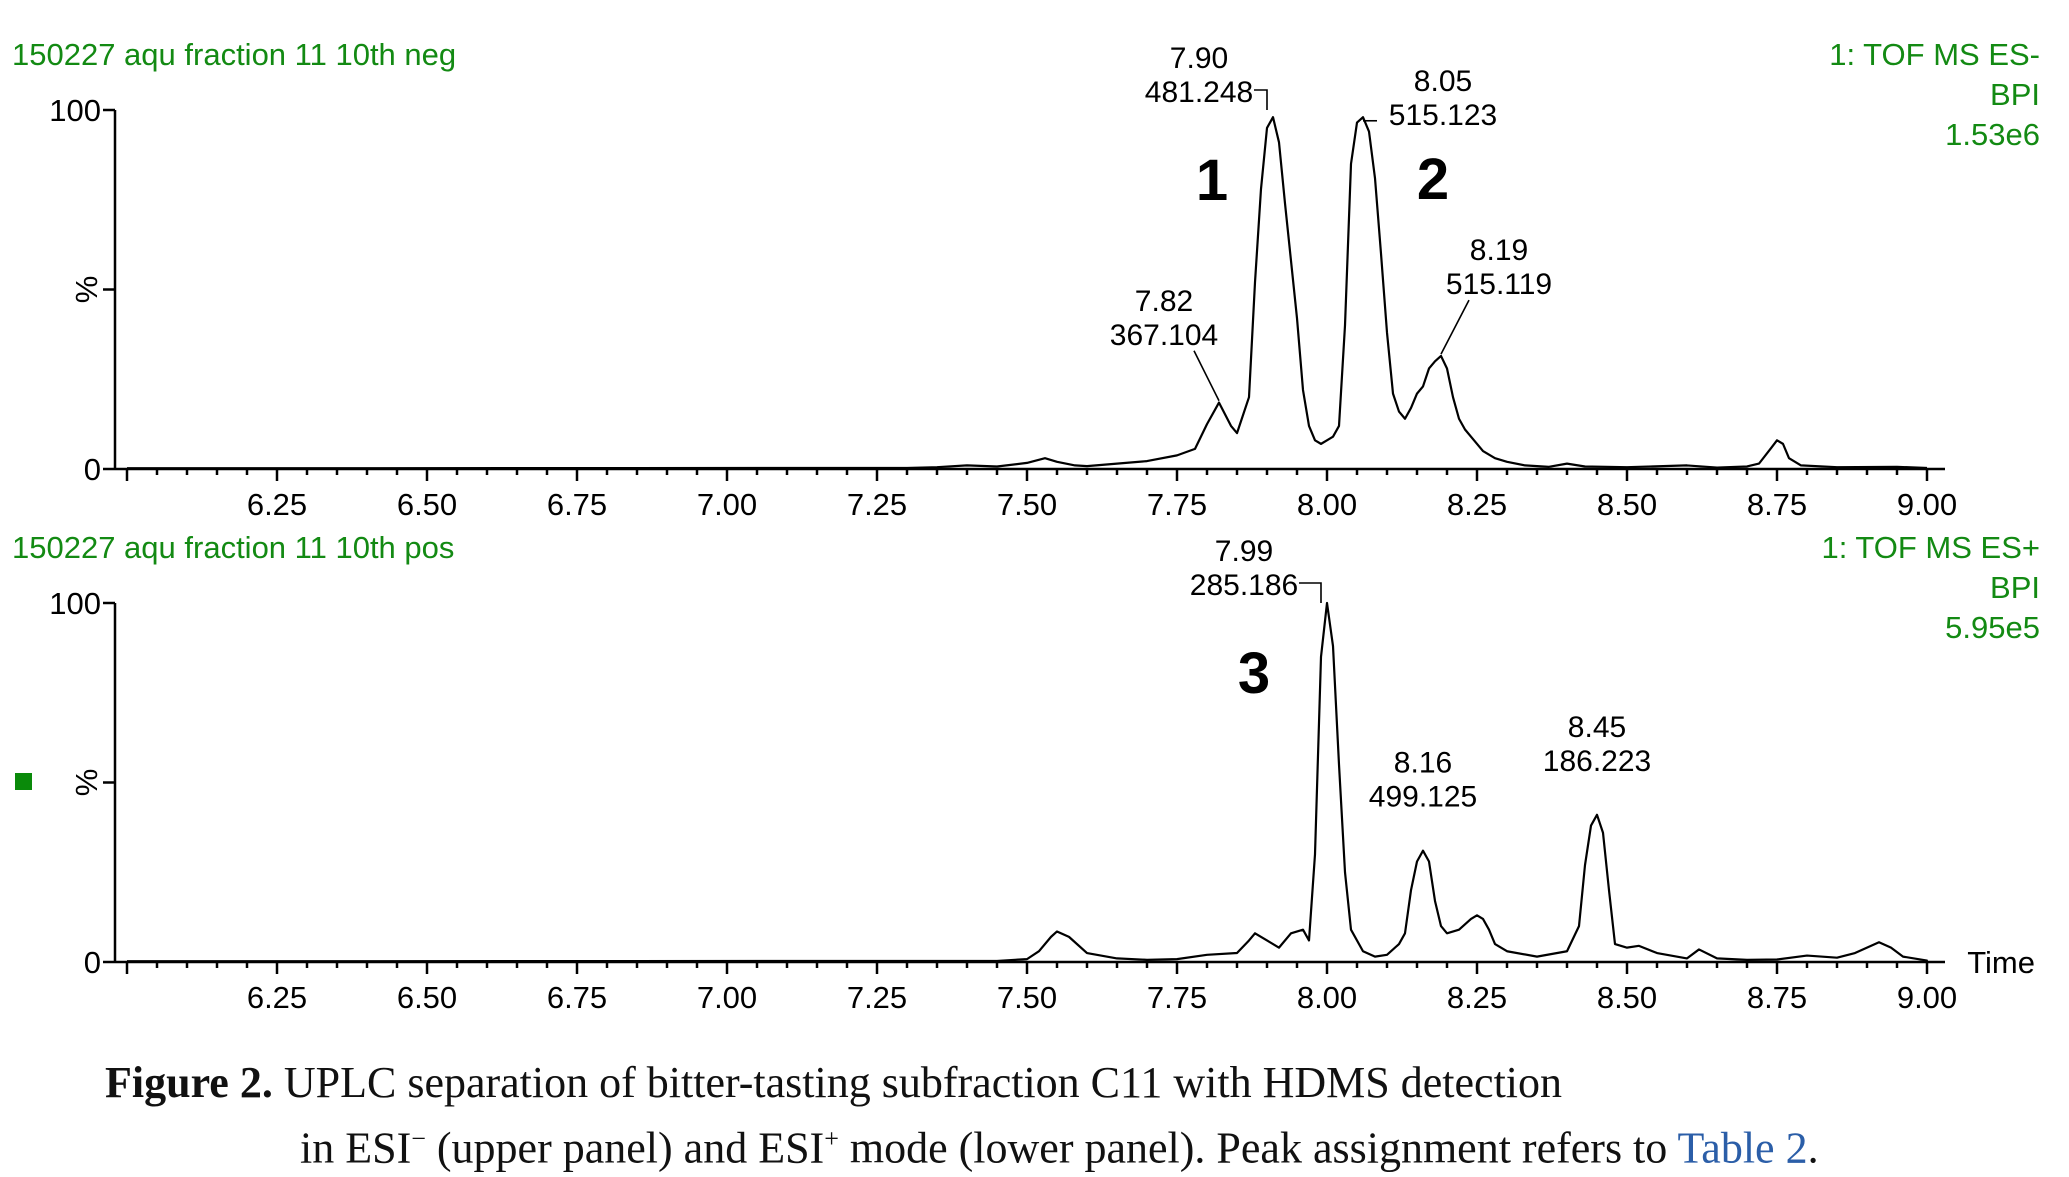  I want to click on peak-number-label: 2, so click(1433, 179).